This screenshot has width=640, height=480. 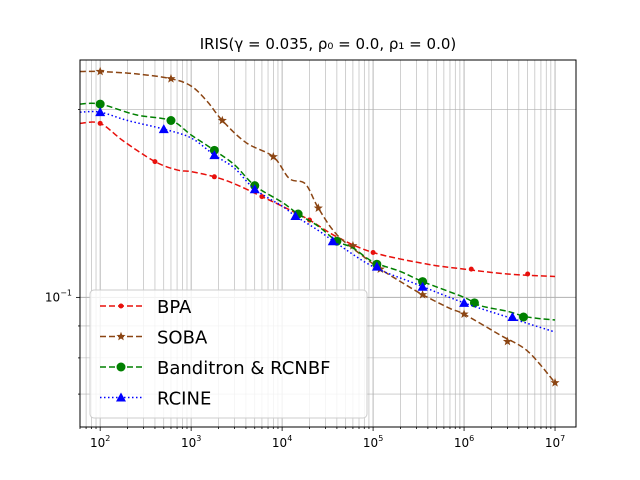 What do you see at coordinates (464, 442) in the screenshot?
I see `x-tick-label: 10⁶` at bounding box center [464, 442].